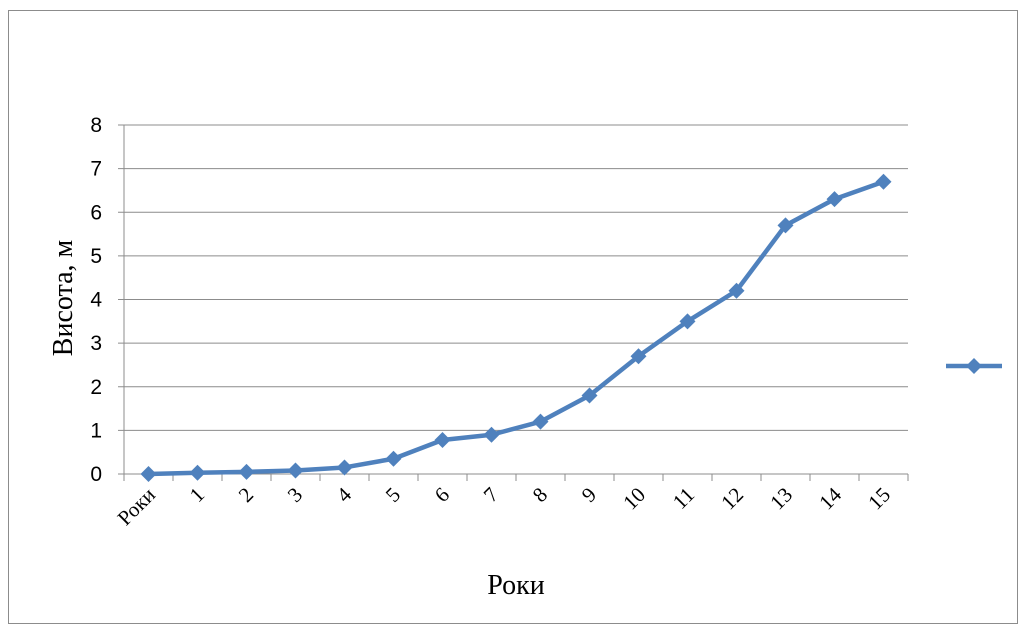  I want to click on y-tick-label: 3, so click(96, 343).